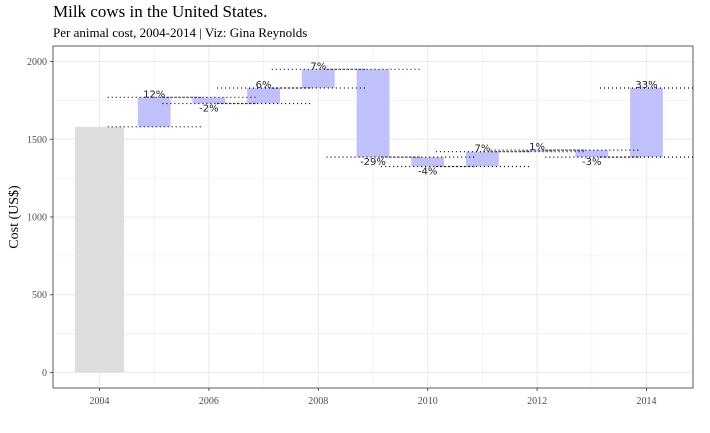 The image size is (710, 433). What do you see at coordinates (537, 401) in the screenshot?
I see `x-tick-label: 2012` at bounding box center [537, 401].